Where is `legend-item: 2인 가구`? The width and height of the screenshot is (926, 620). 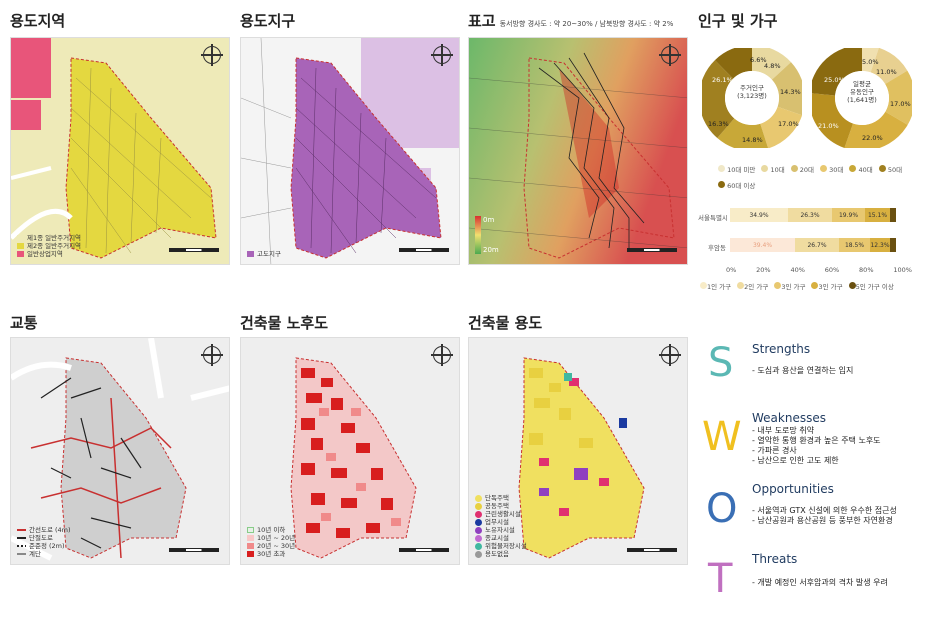 legend-item: 2인 가구 is located at coordinates (752, 286).